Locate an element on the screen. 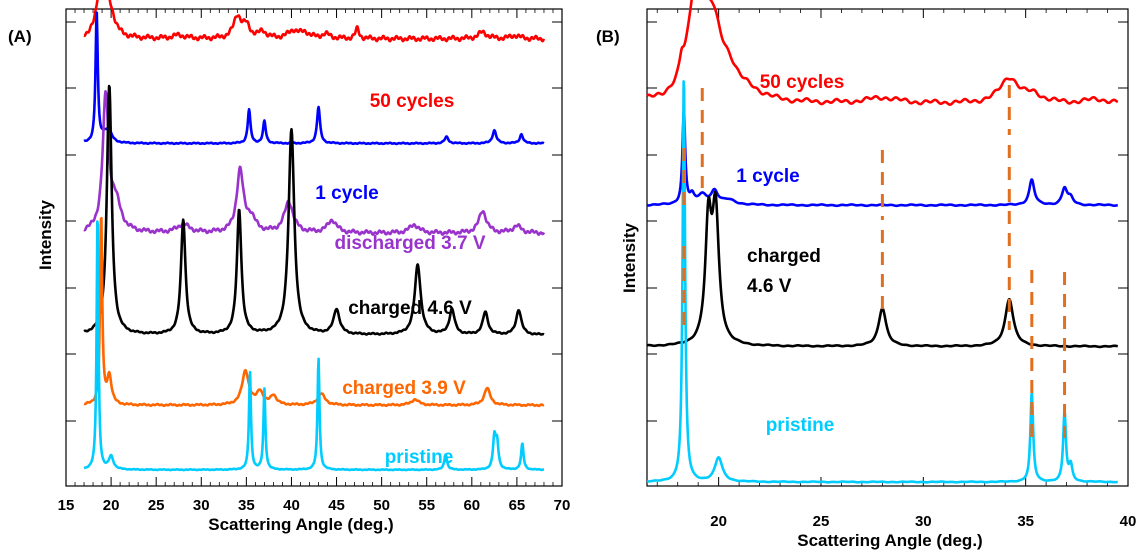  series-line-1-cycle is located at coordinates (314, 78).